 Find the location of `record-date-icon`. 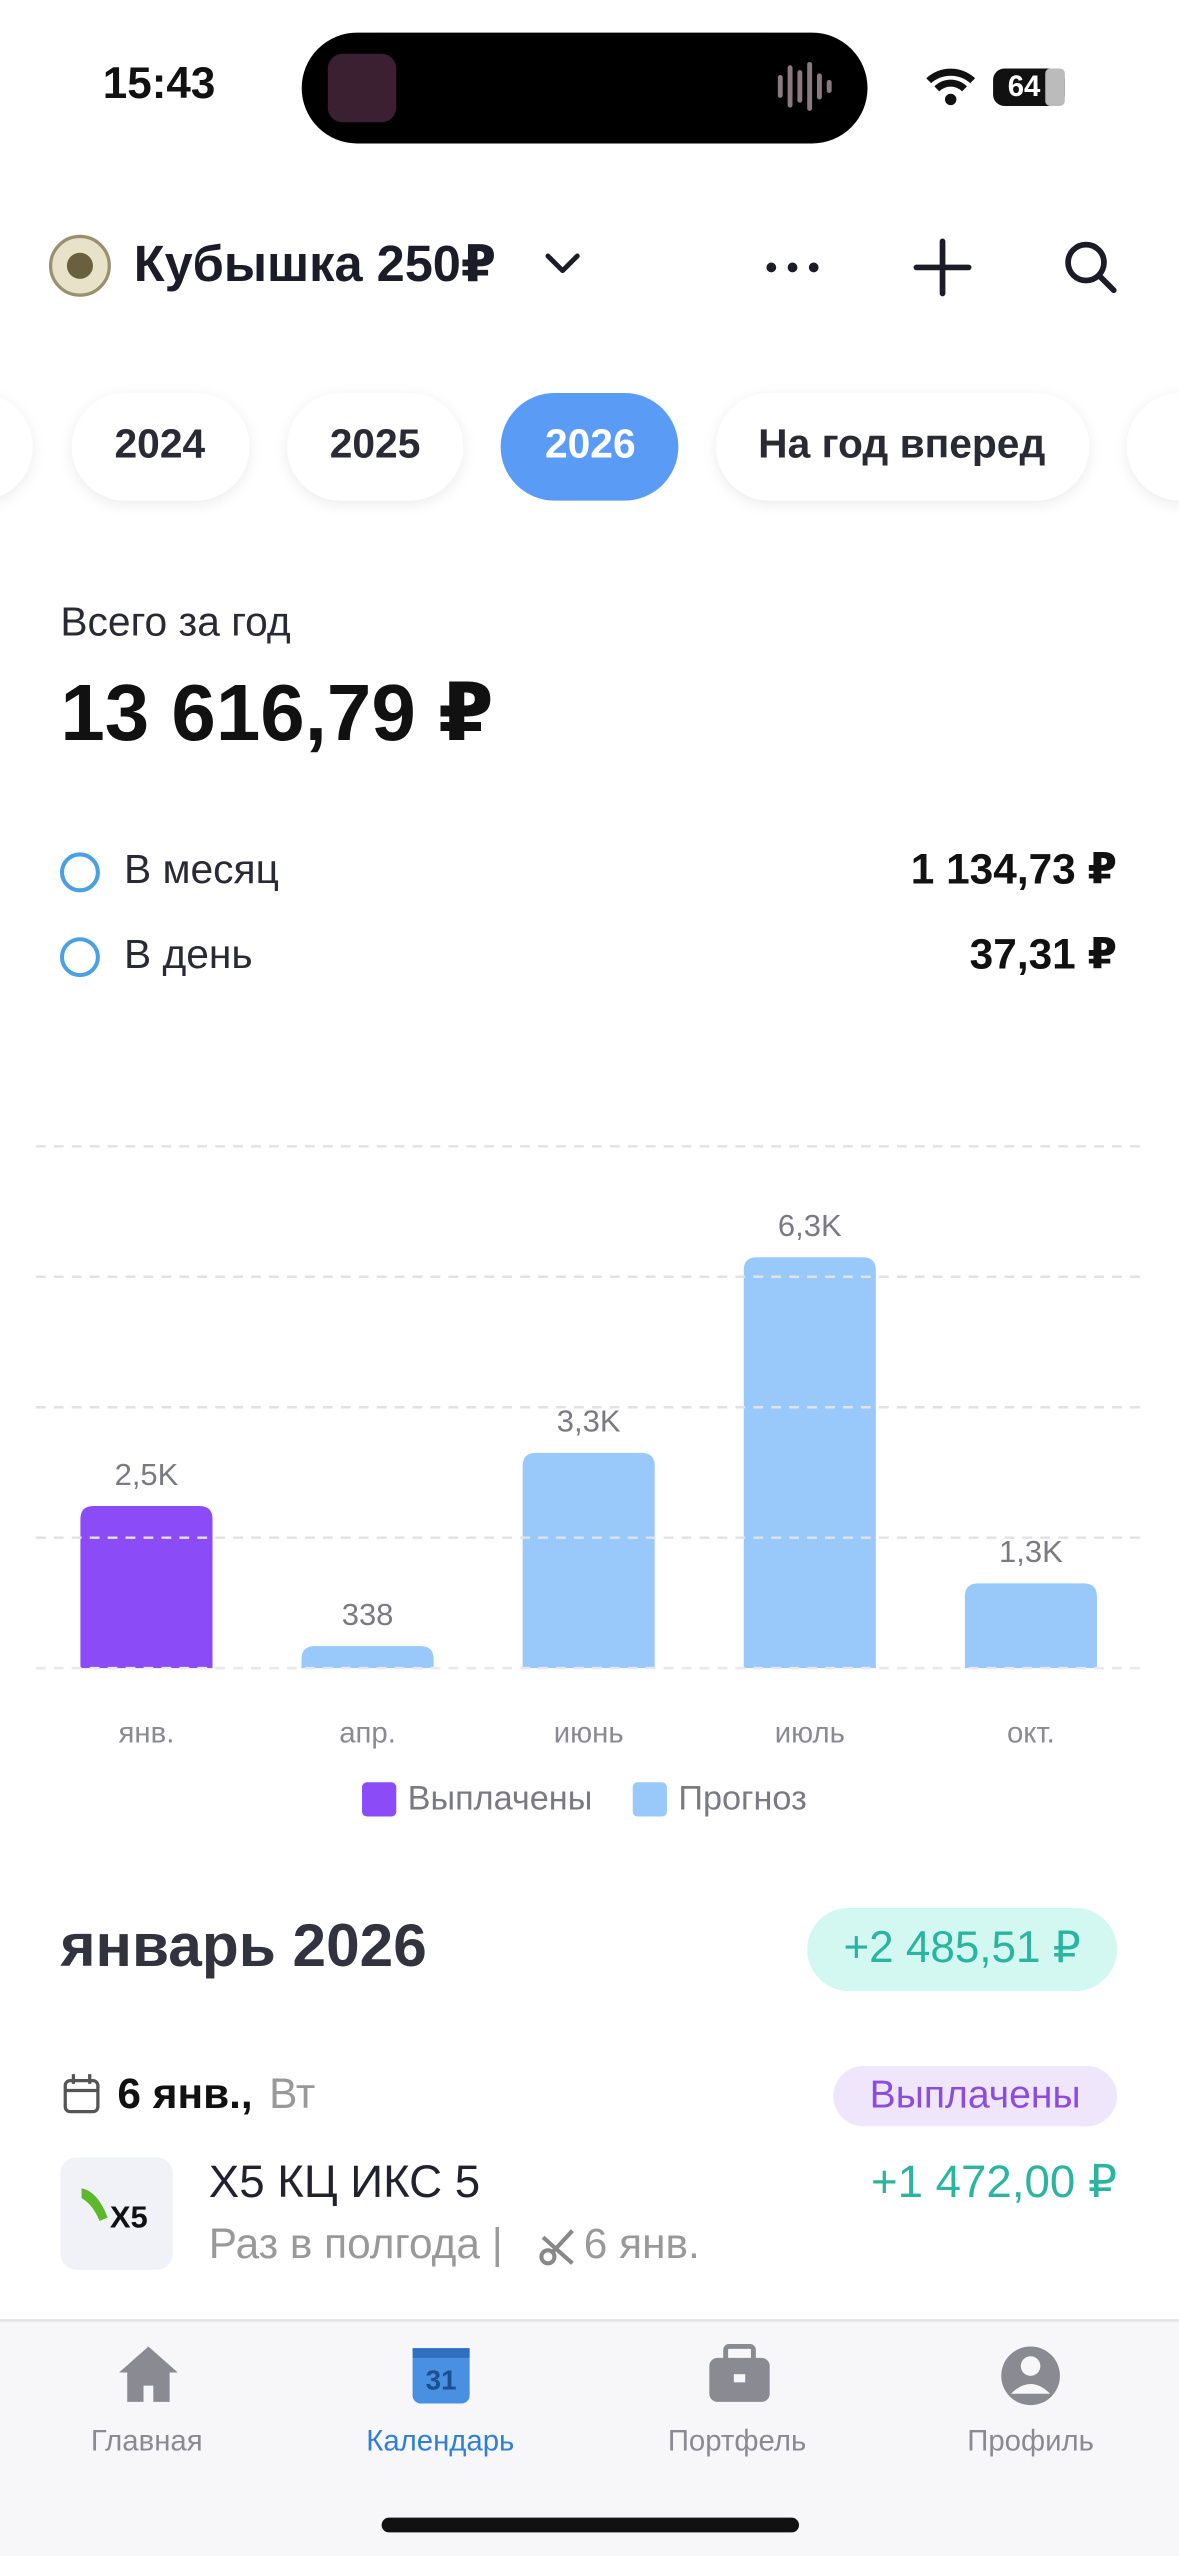

record-date-icon is located at coordinates (556, 2247).